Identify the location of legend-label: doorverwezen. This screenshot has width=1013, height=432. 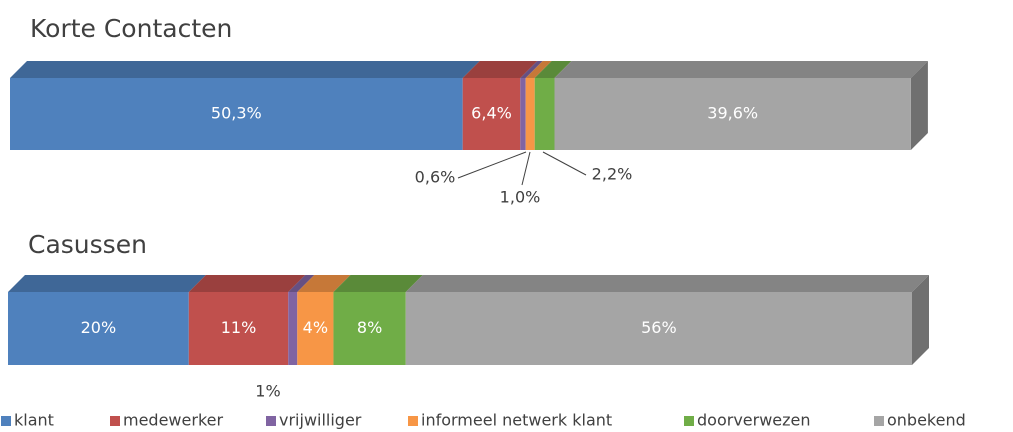
(754, 420).